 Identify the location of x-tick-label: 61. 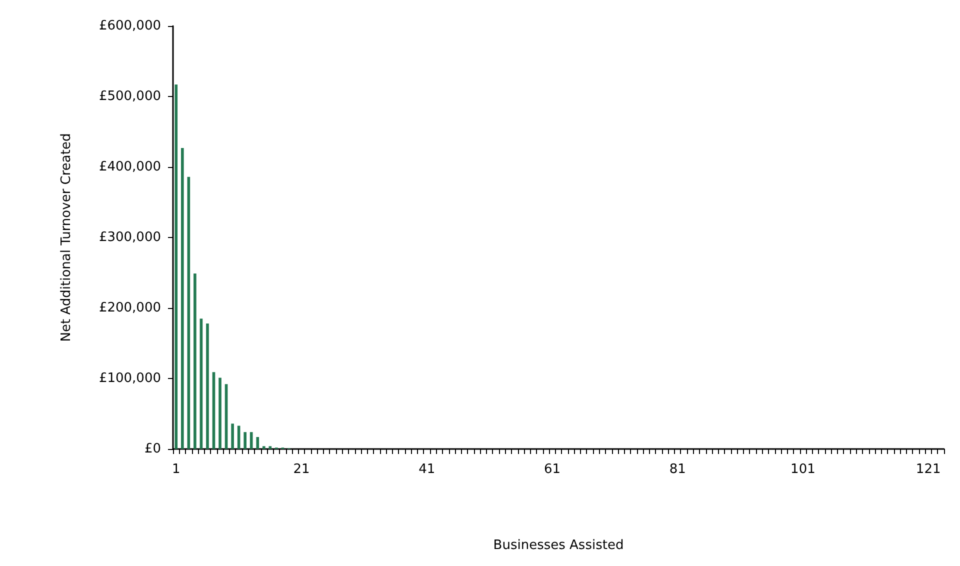
(552, 469).